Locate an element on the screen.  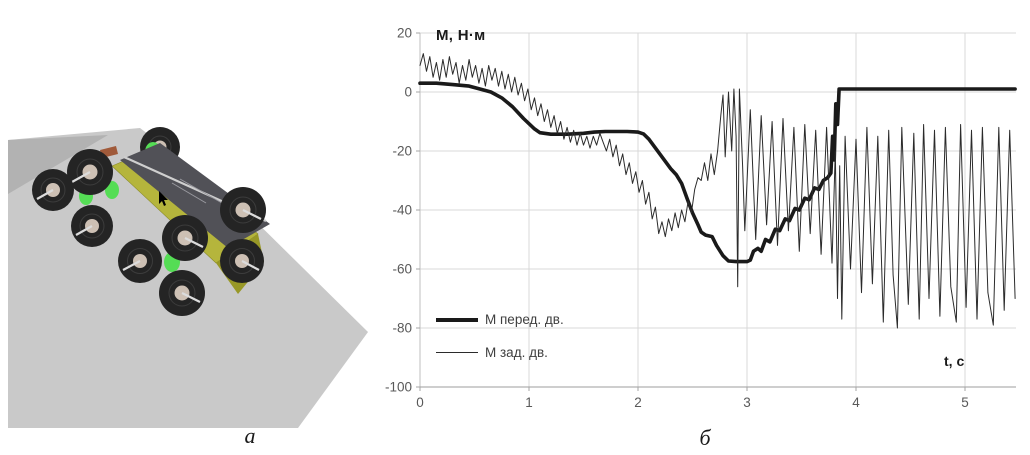
chart-title: М, Н·м is located at coordinates (461, 35).